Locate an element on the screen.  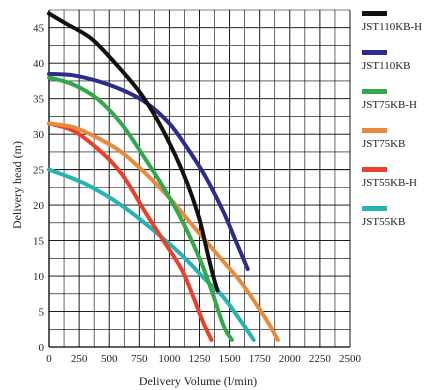
x-tick-label: 750 is located at coordinates (139, 359).